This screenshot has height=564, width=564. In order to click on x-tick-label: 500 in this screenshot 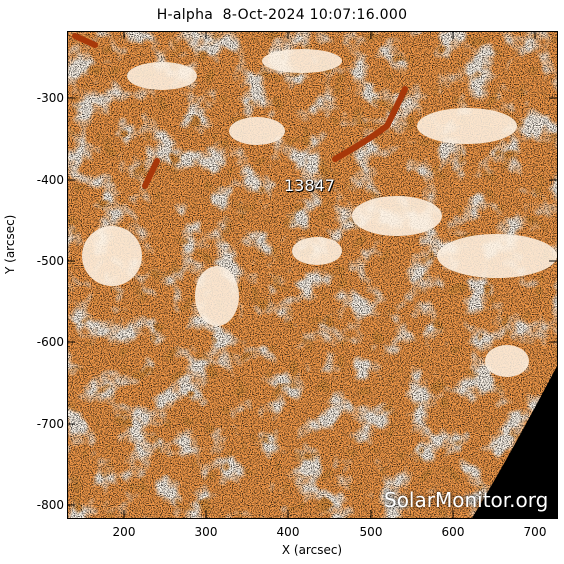, I will do `click(371, 532)`.